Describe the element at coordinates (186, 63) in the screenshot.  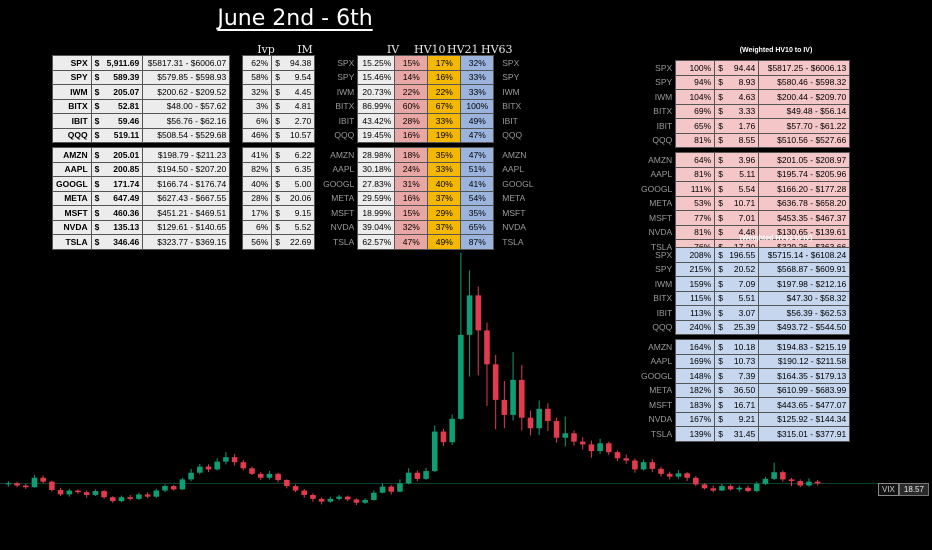
I see `expected-range: $5817.31 - $6006.07` at that location.